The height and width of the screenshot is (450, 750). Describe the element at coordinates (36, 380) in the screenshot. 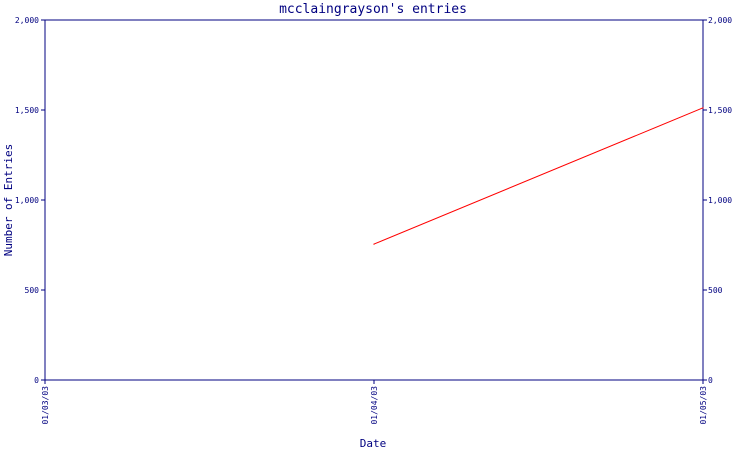

I see `y-tick-label-left: 0` at that location.